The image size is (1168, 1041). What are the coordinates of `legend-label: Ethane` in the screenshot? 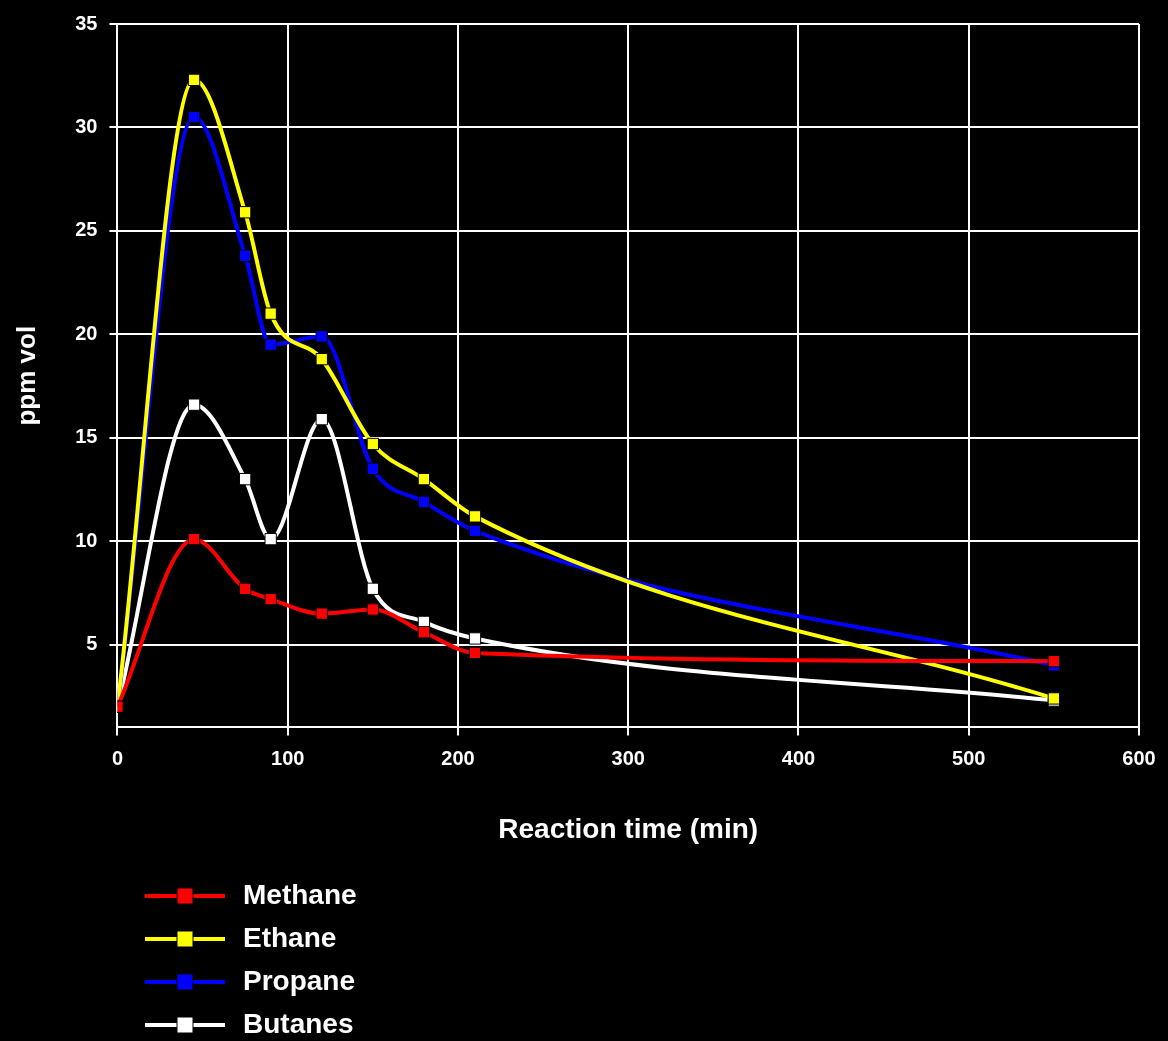 It's located at (290, 937).